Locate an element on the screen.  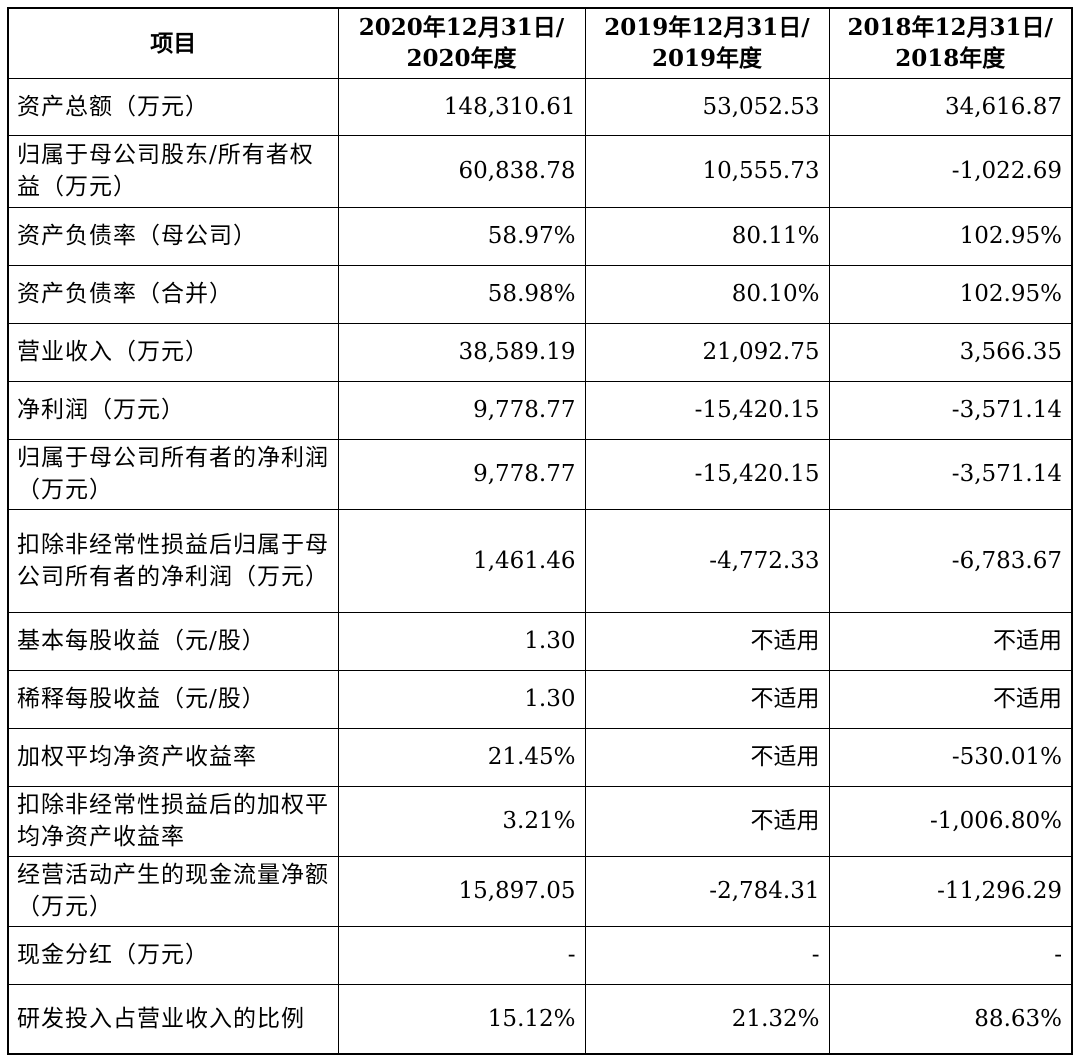
value-2019: 21.32% is located at coordinates (707, 1019).